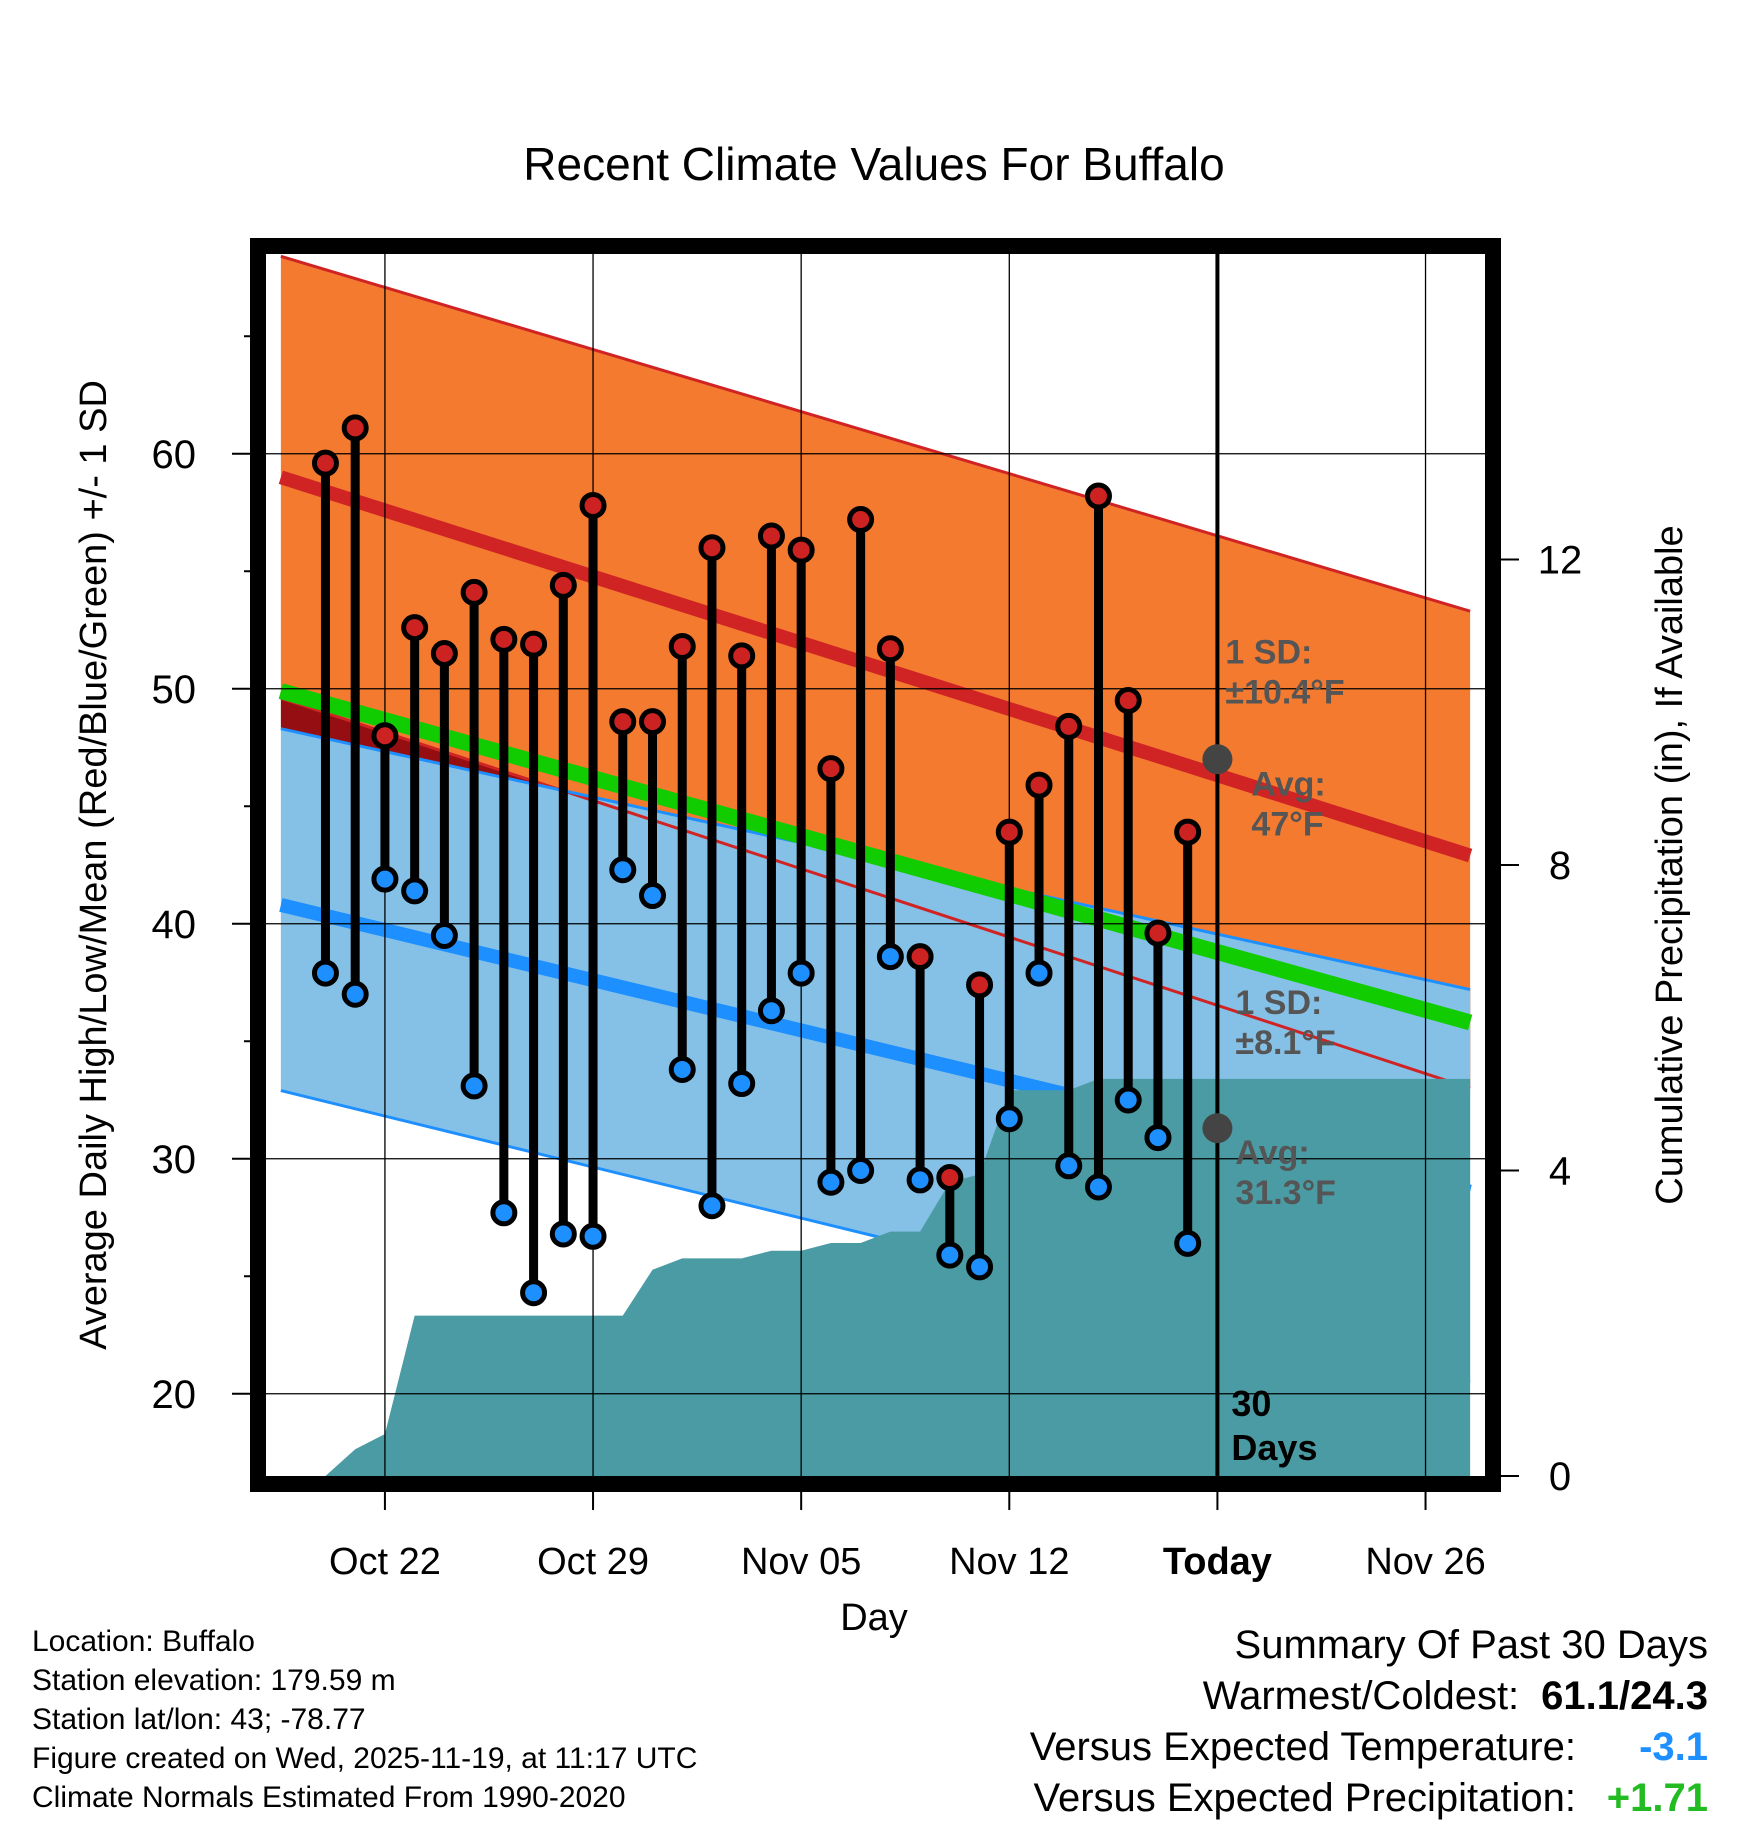  Describe the element at coordinates (1361, 1696) in the screenshot. I see `summary-warmest-label: Warmest/Coldest:` at that location.